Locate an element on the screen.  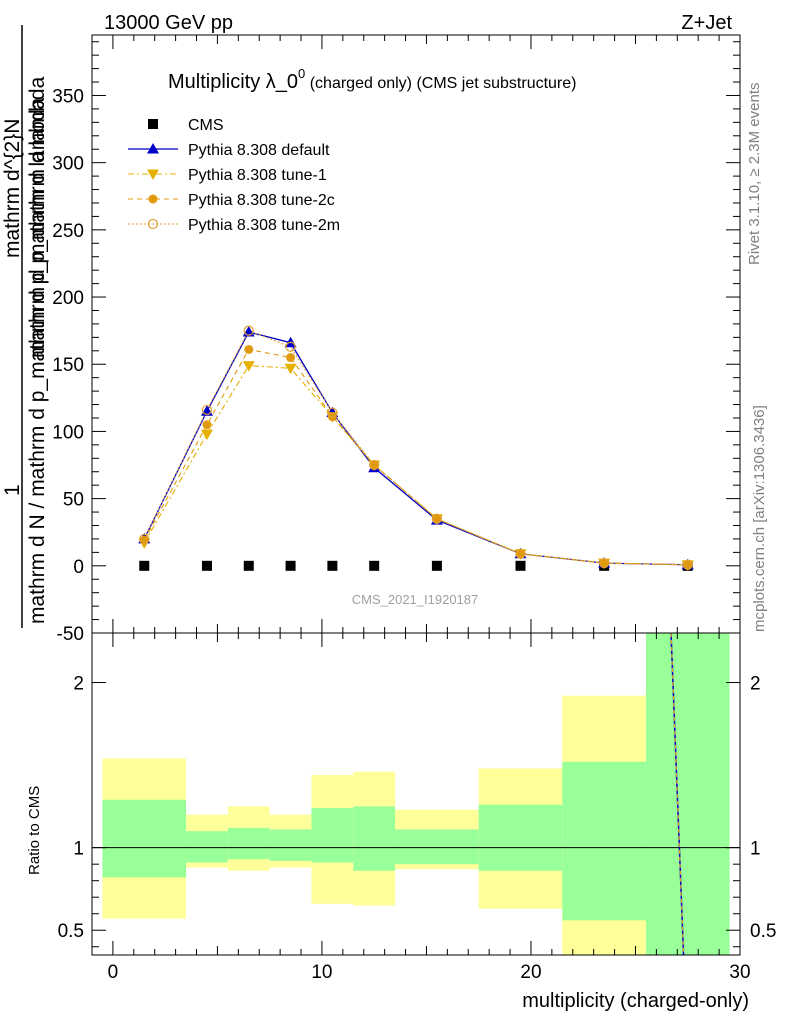
main-ytick-labels: -50 0 50 100 150 200 250 300 350 is located at coordinates (68, 365).